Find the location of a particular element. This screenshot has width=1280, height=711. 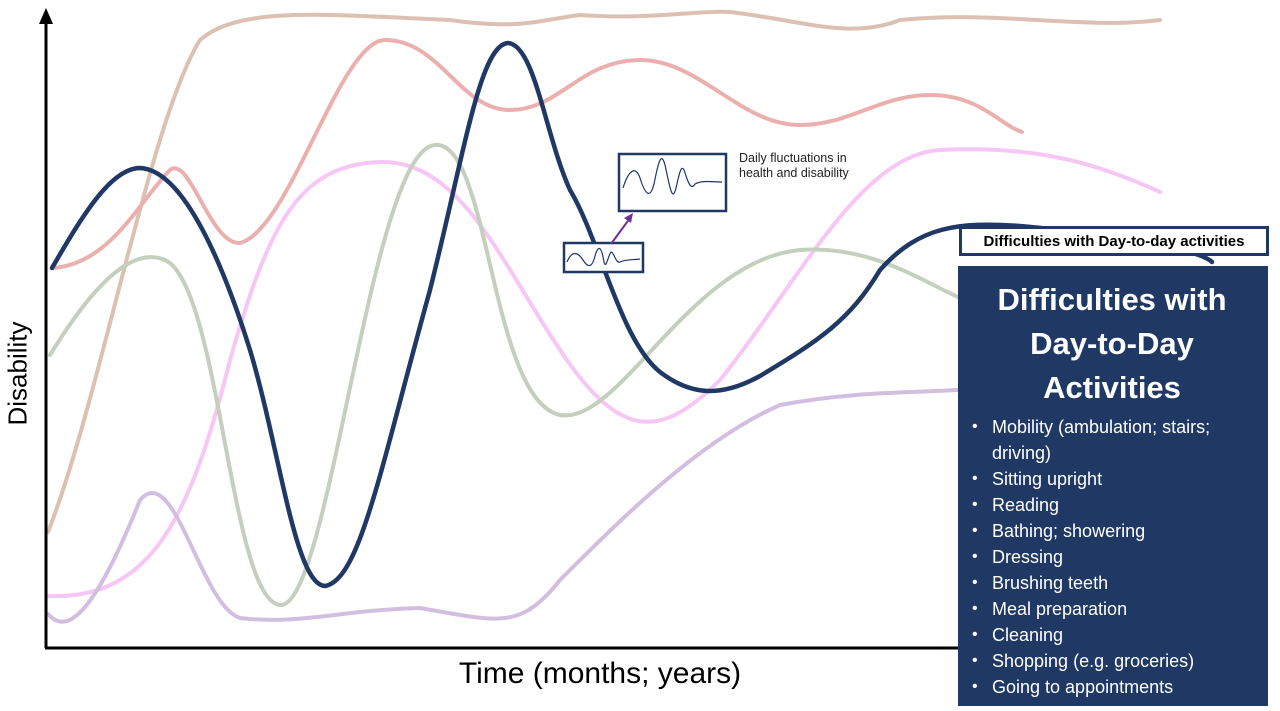

list-item: Sitting upright is located at coordinates (1114, 479).